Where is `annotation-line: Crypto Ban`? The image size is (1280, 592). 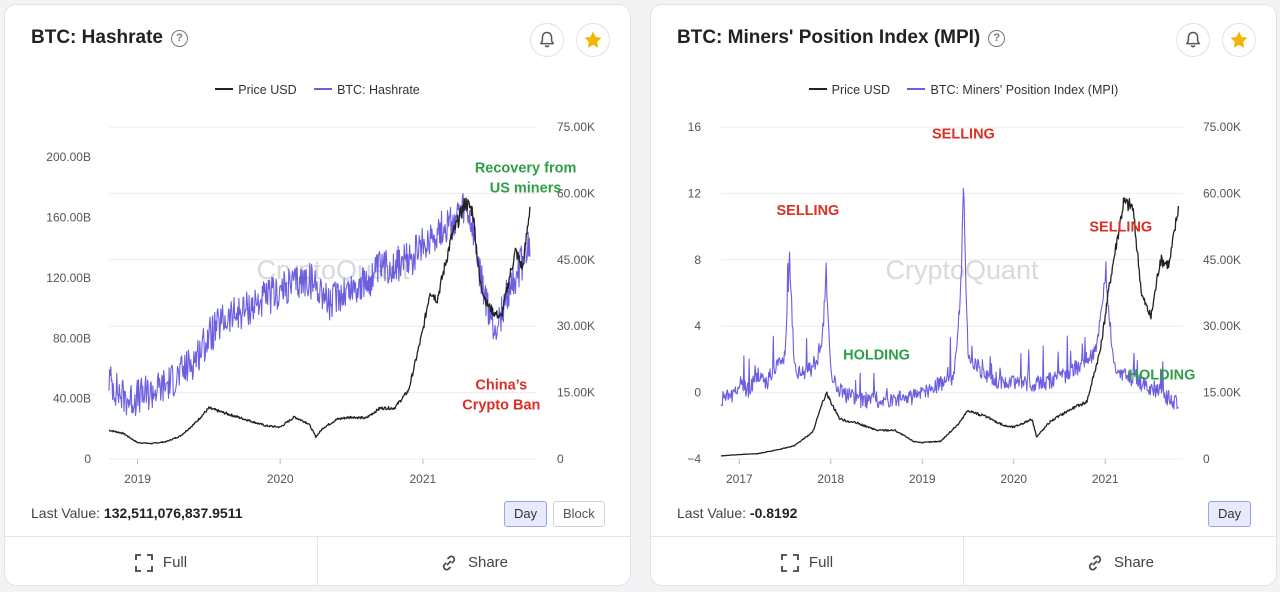
annotation-line: Crypto Ban is located at coordinates (501, 406).